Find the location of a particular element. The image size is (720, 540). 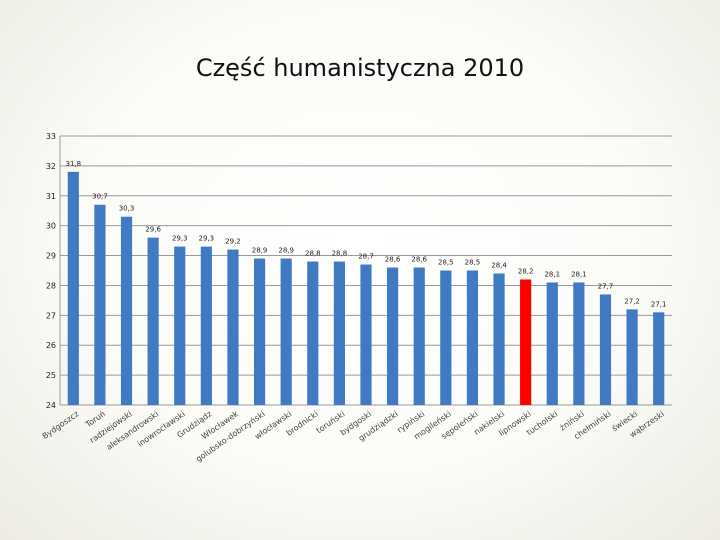

y-tick-label: 27 is located at coordinates (51, 315).